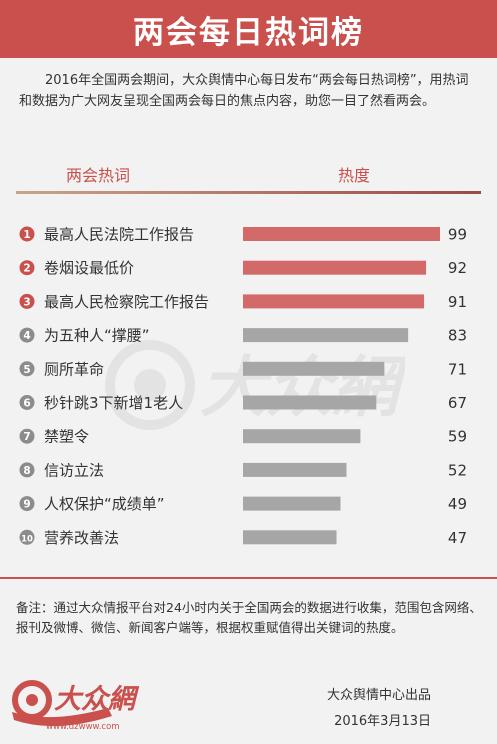 Image resolution: width=497 pixels, height=744 pixels. I want to click on rank-number: 3, so click(26, 302).